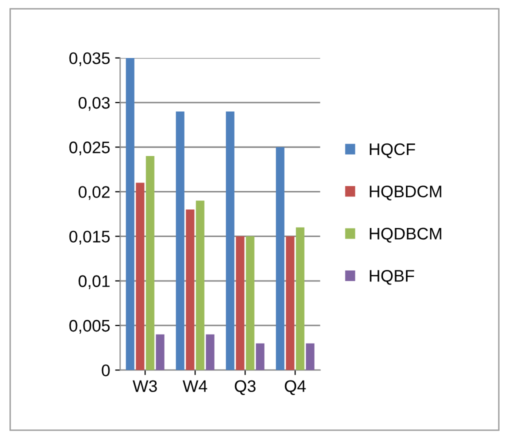 Image resolution: width=509 pixels, height=439 pixels. I want to click on y-tick-label: 0,02, so click(94, 193).